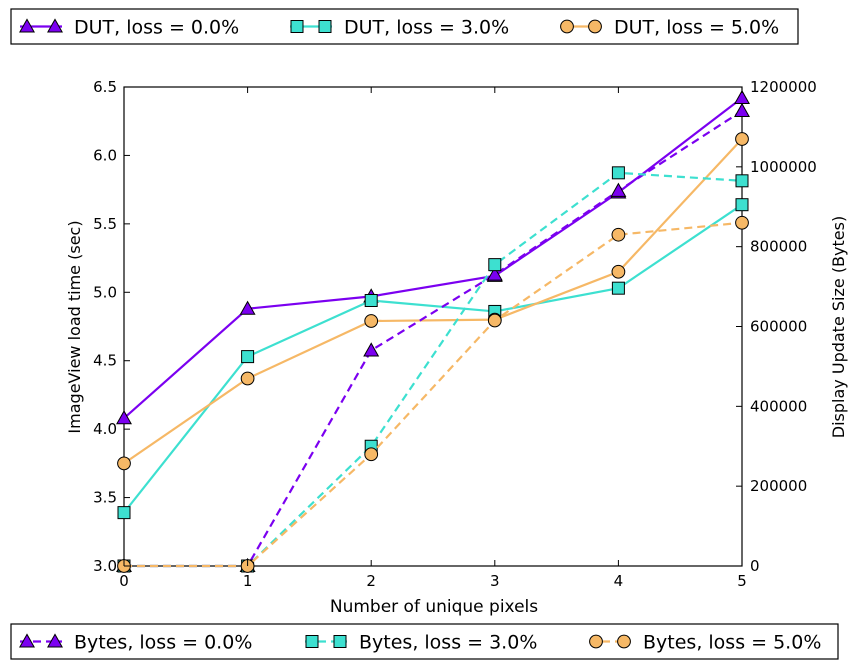 The width and height of the screenshot is (858, 669). What do you see at coordinates (495, 581) in the screenshot?
I see `x-tick-label: 3` at bounding box center [495, 581].